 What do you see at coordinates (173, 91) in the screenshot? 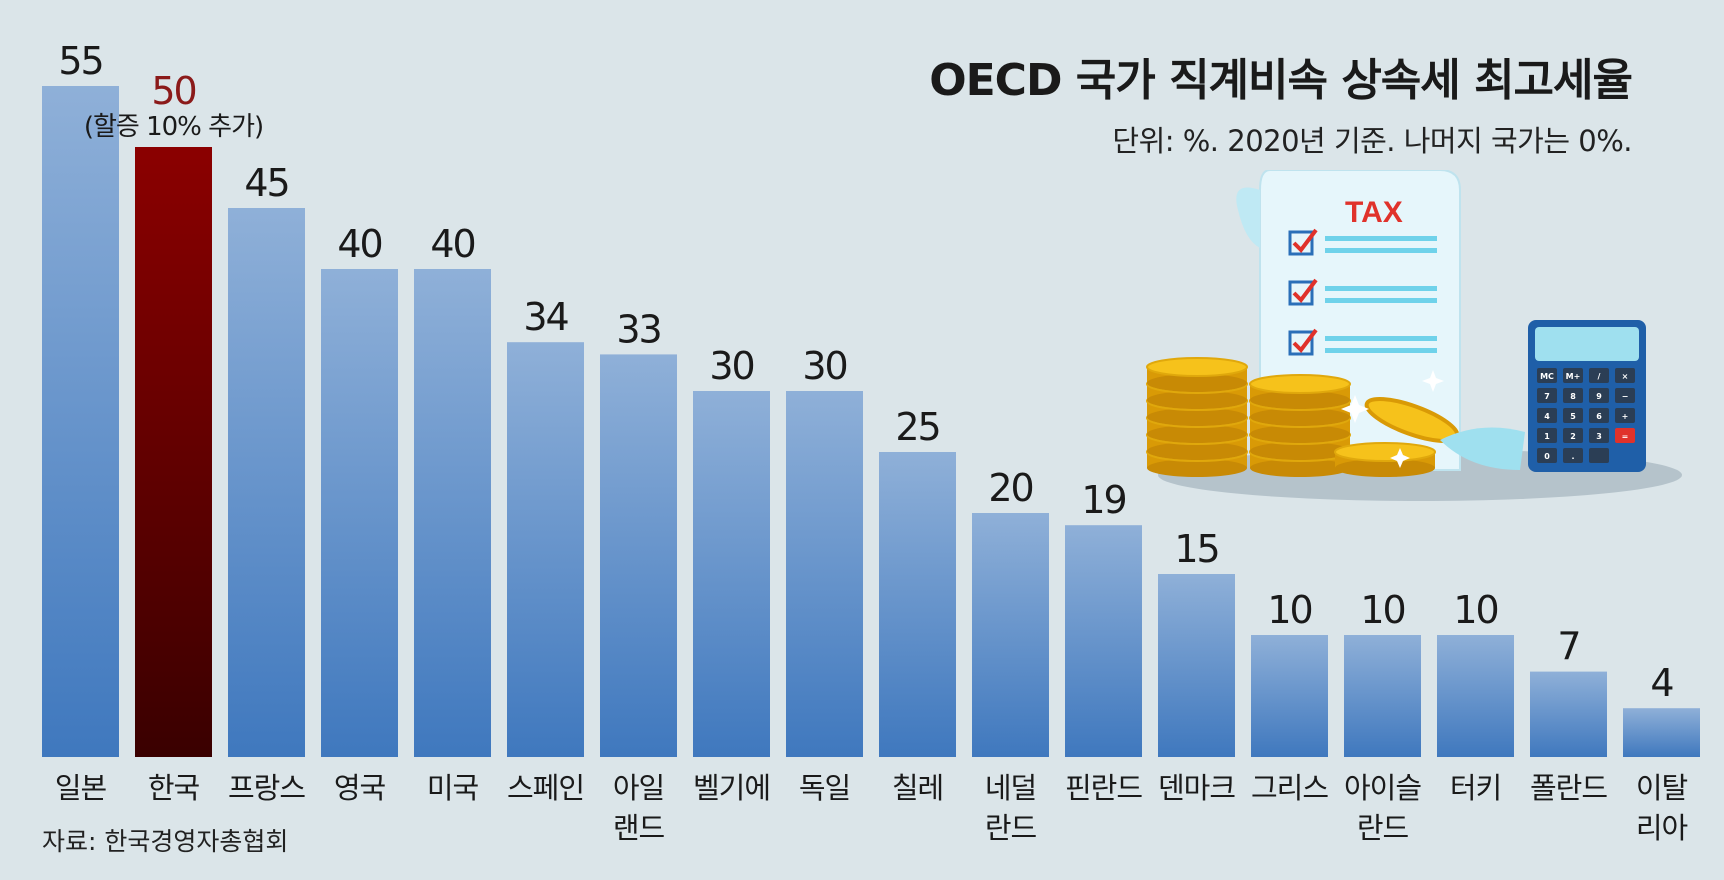
I see `value-label: 50` at bounding box center [173, 91].